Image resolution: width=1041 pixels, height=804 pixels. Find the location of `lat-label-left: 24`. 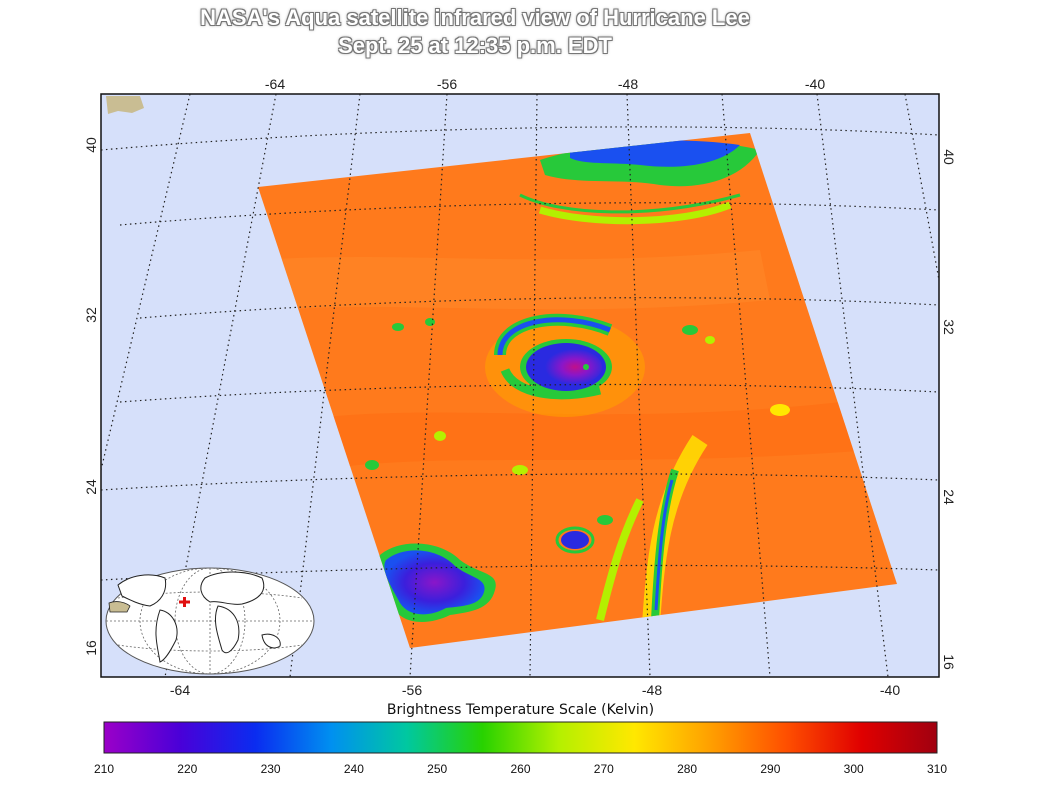

lat-label-left: 24 is located at coordinates (91, 487).